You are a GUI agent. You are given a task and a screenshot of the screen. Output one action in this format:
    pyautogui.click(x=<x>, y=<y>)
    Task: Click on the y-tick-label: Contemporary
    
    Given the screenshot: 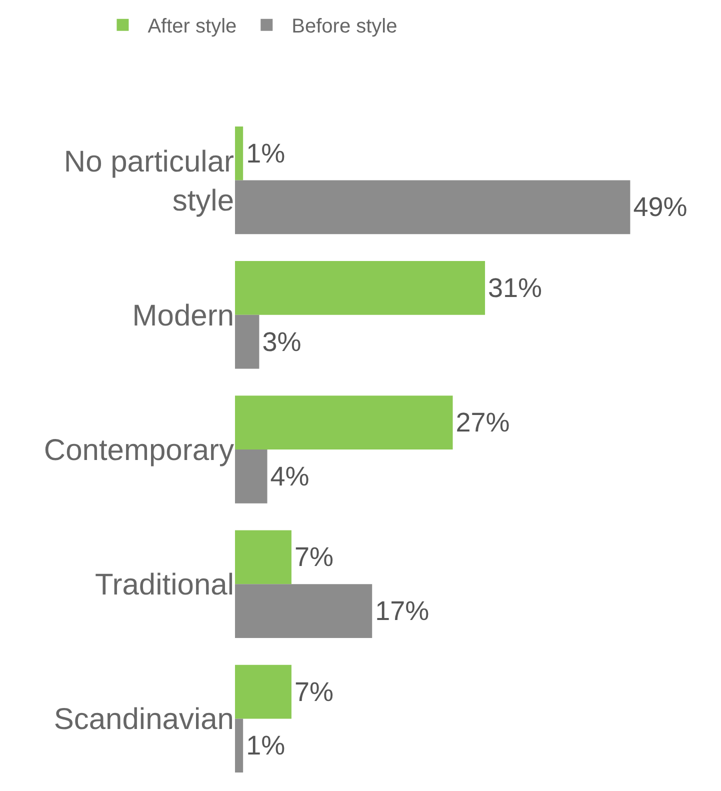 What is the action you would take?
    pyautogui.click(x=139, y=450)
    